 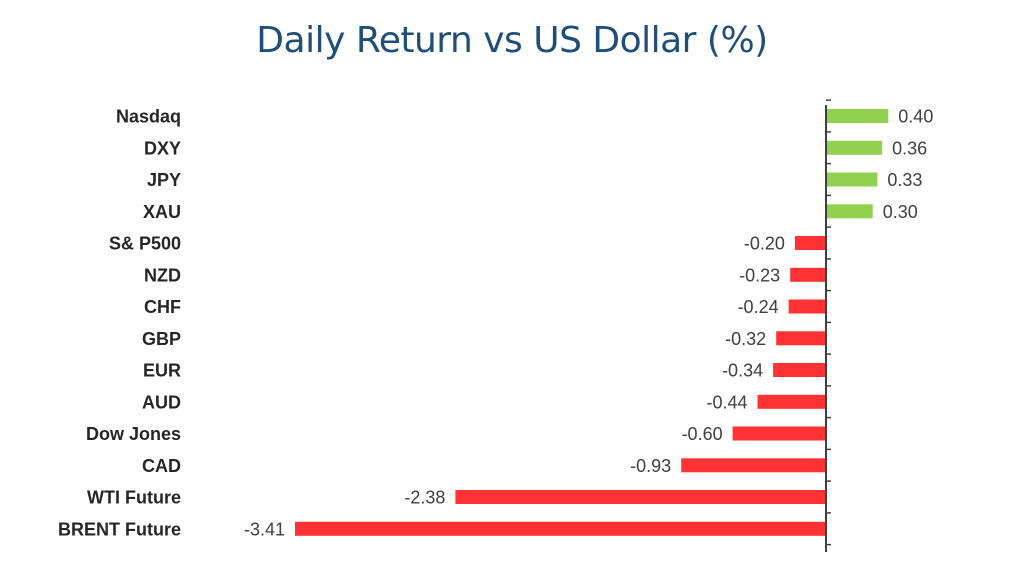 I want to click on chart-title: Daily Return vs US Dollar (%), so click(x=512, y=40).